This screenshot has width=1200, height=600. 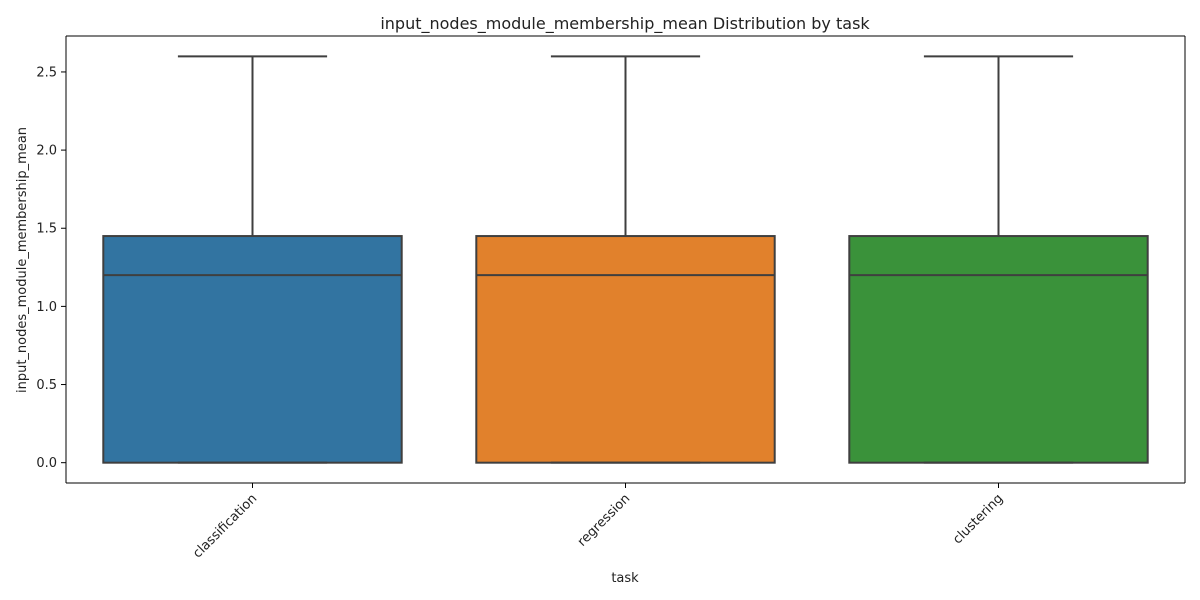 What do you see at coordinates (46, 72) in the screenshot?
I see `y-tick-label: 2.5` at bounding box center [46, 72].